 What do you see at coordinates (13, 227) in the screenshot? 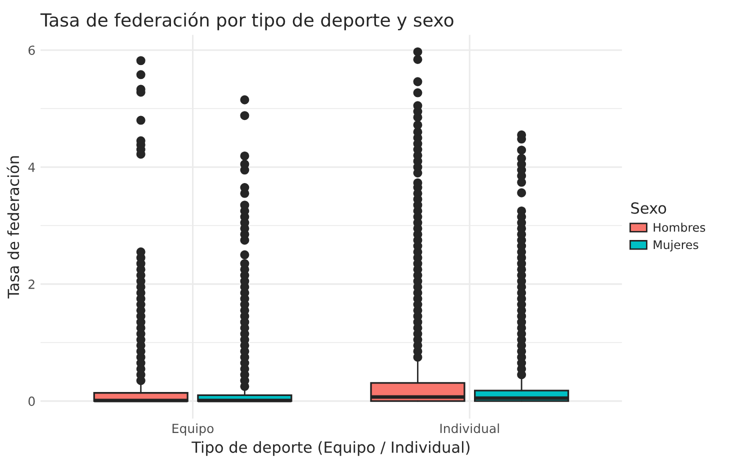
I see `y-axis-title: Tasa de federación` at bounding box center [13, 227].